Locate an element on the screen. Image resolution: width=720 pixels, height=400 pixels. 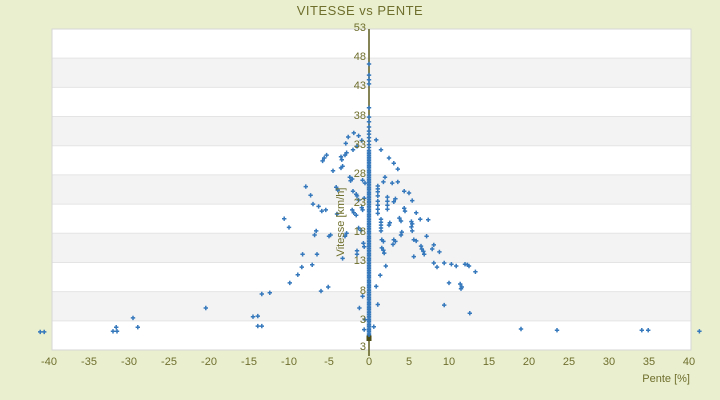
x-tick-label: -30 is located at coordinates (129, 362).